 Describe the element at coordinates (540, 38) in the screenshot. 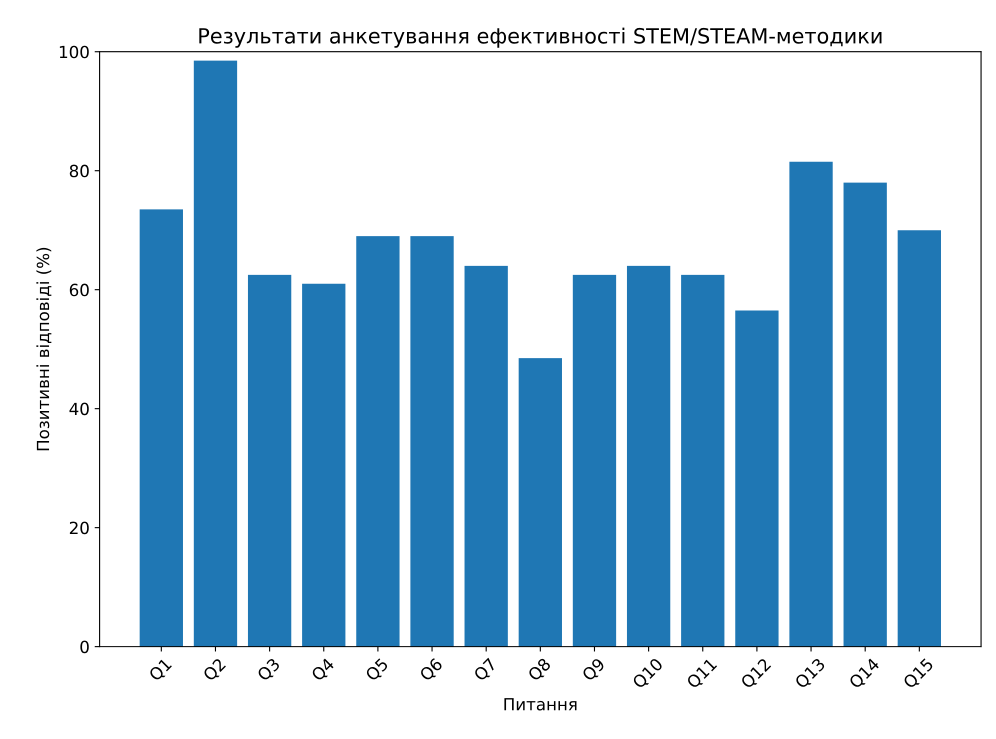

I see `chart-title: Результати анкетування ефективності STEM/STEAM-методики` at that location.